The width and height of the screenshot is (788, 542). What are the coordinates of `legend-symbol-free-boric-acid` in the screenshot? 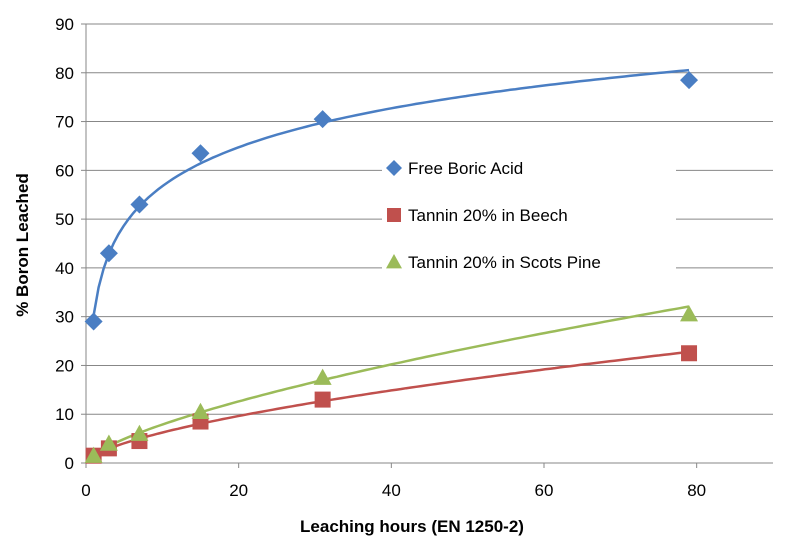 It's located at (394, 168).